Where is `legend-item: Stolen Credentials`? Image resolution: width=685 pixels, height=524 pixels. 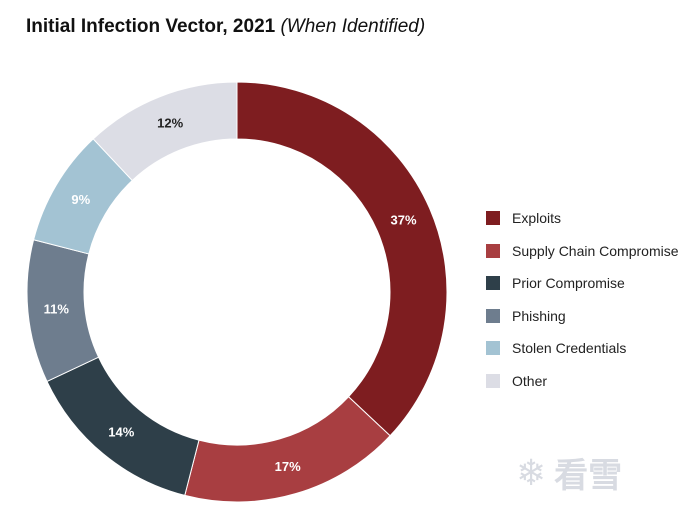
legend-item: Stolen Credentials is located at coordinates (582, 348).